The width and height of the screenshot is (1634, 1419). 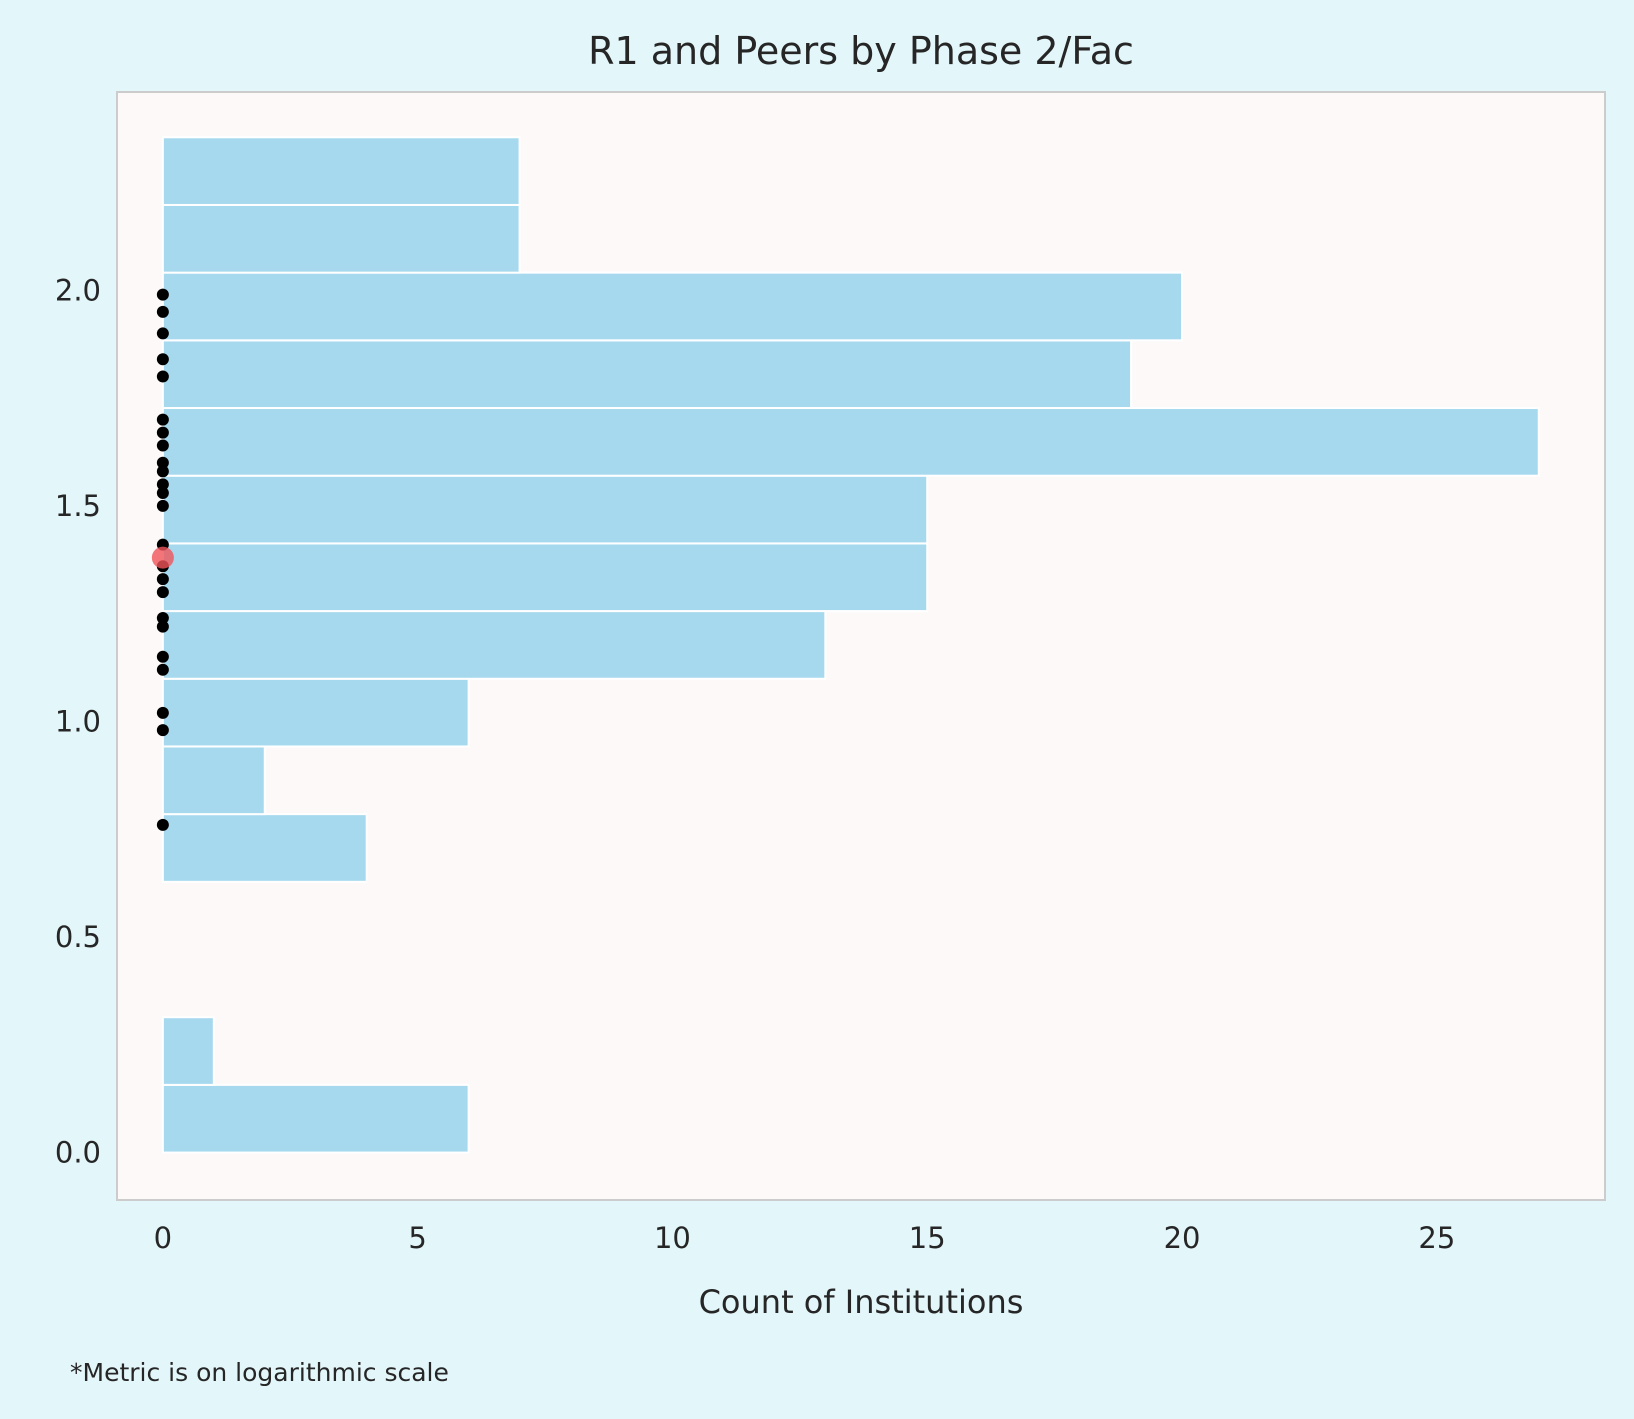 I want to click on x-tick-label-4: 20, so click(x=1182, y=1238).